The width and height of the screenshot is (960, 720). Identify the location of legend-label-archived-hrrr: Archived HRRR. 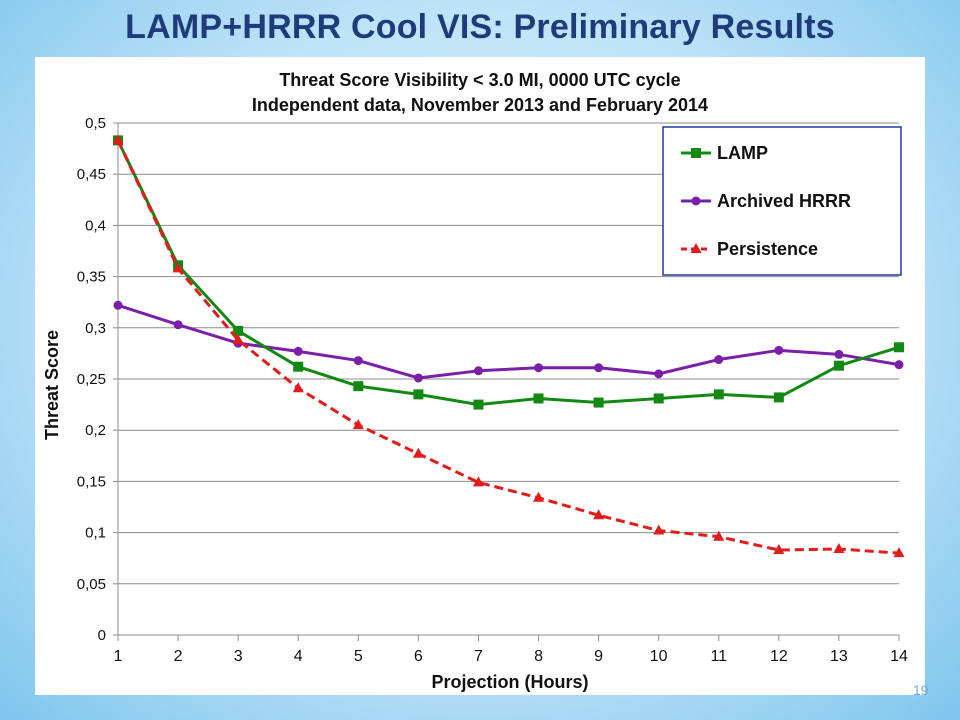
(784, 201).